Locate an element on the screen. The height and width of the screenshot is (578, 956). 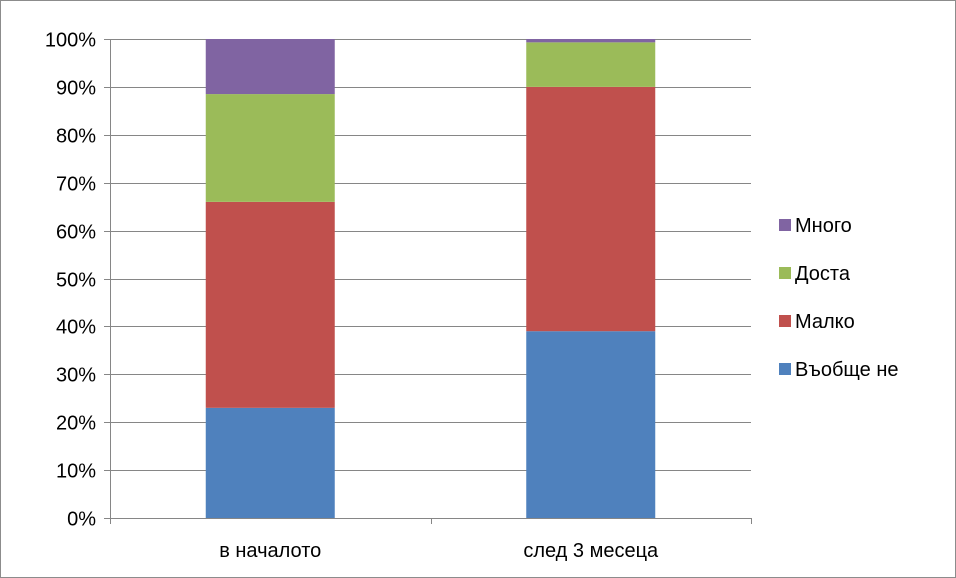
legend-item: Малко is located at coordinates (817, 322).